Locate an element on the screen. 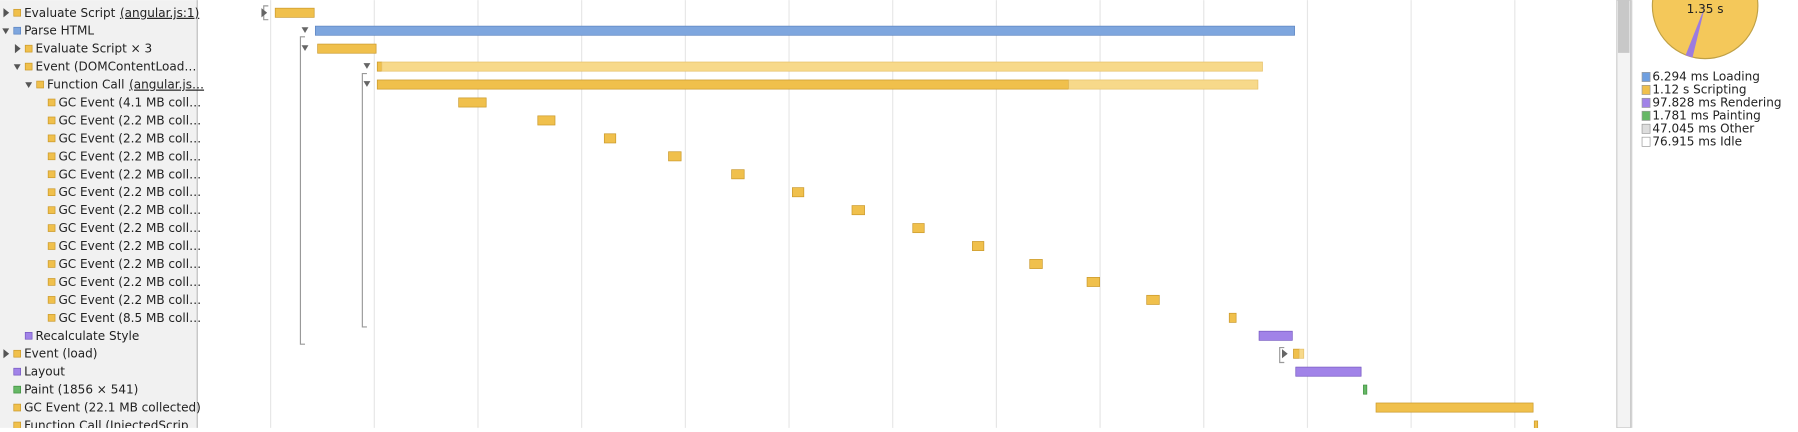 This screenshot has width=1798, height=432. record-title: Evaluate Script is located at coordinates (70, 12).